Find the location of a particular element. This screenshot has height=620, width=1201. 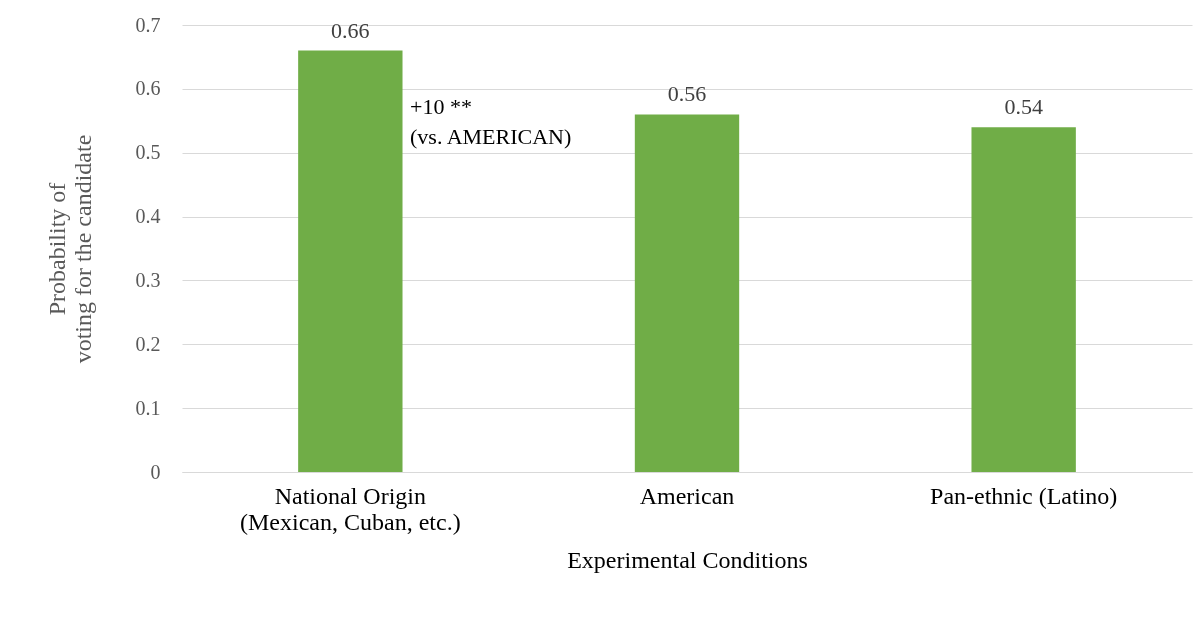

annotation: +10 ** (vs. AMERICAN) is located at coordinates (491, 121).